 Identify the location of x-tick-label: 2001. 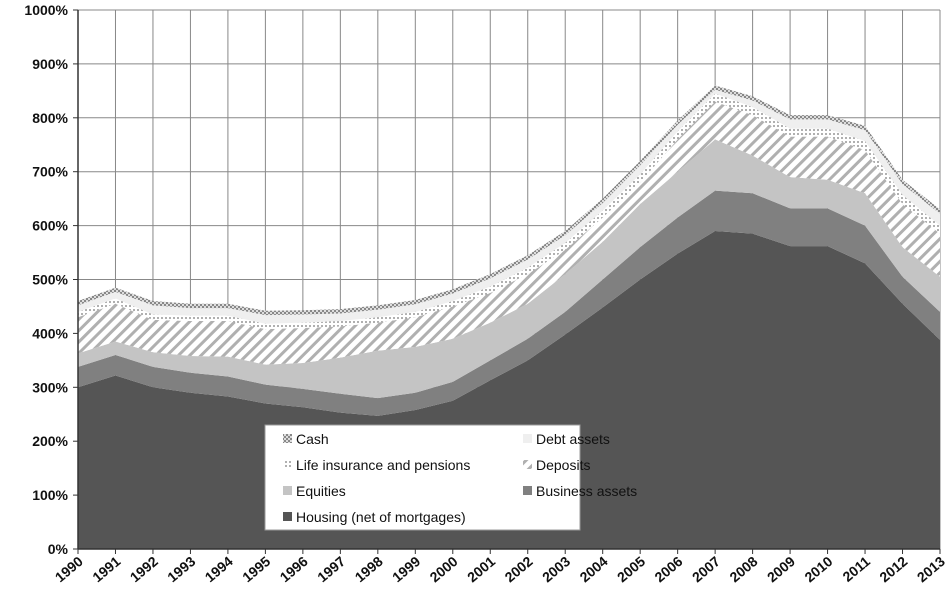
(481, 569).